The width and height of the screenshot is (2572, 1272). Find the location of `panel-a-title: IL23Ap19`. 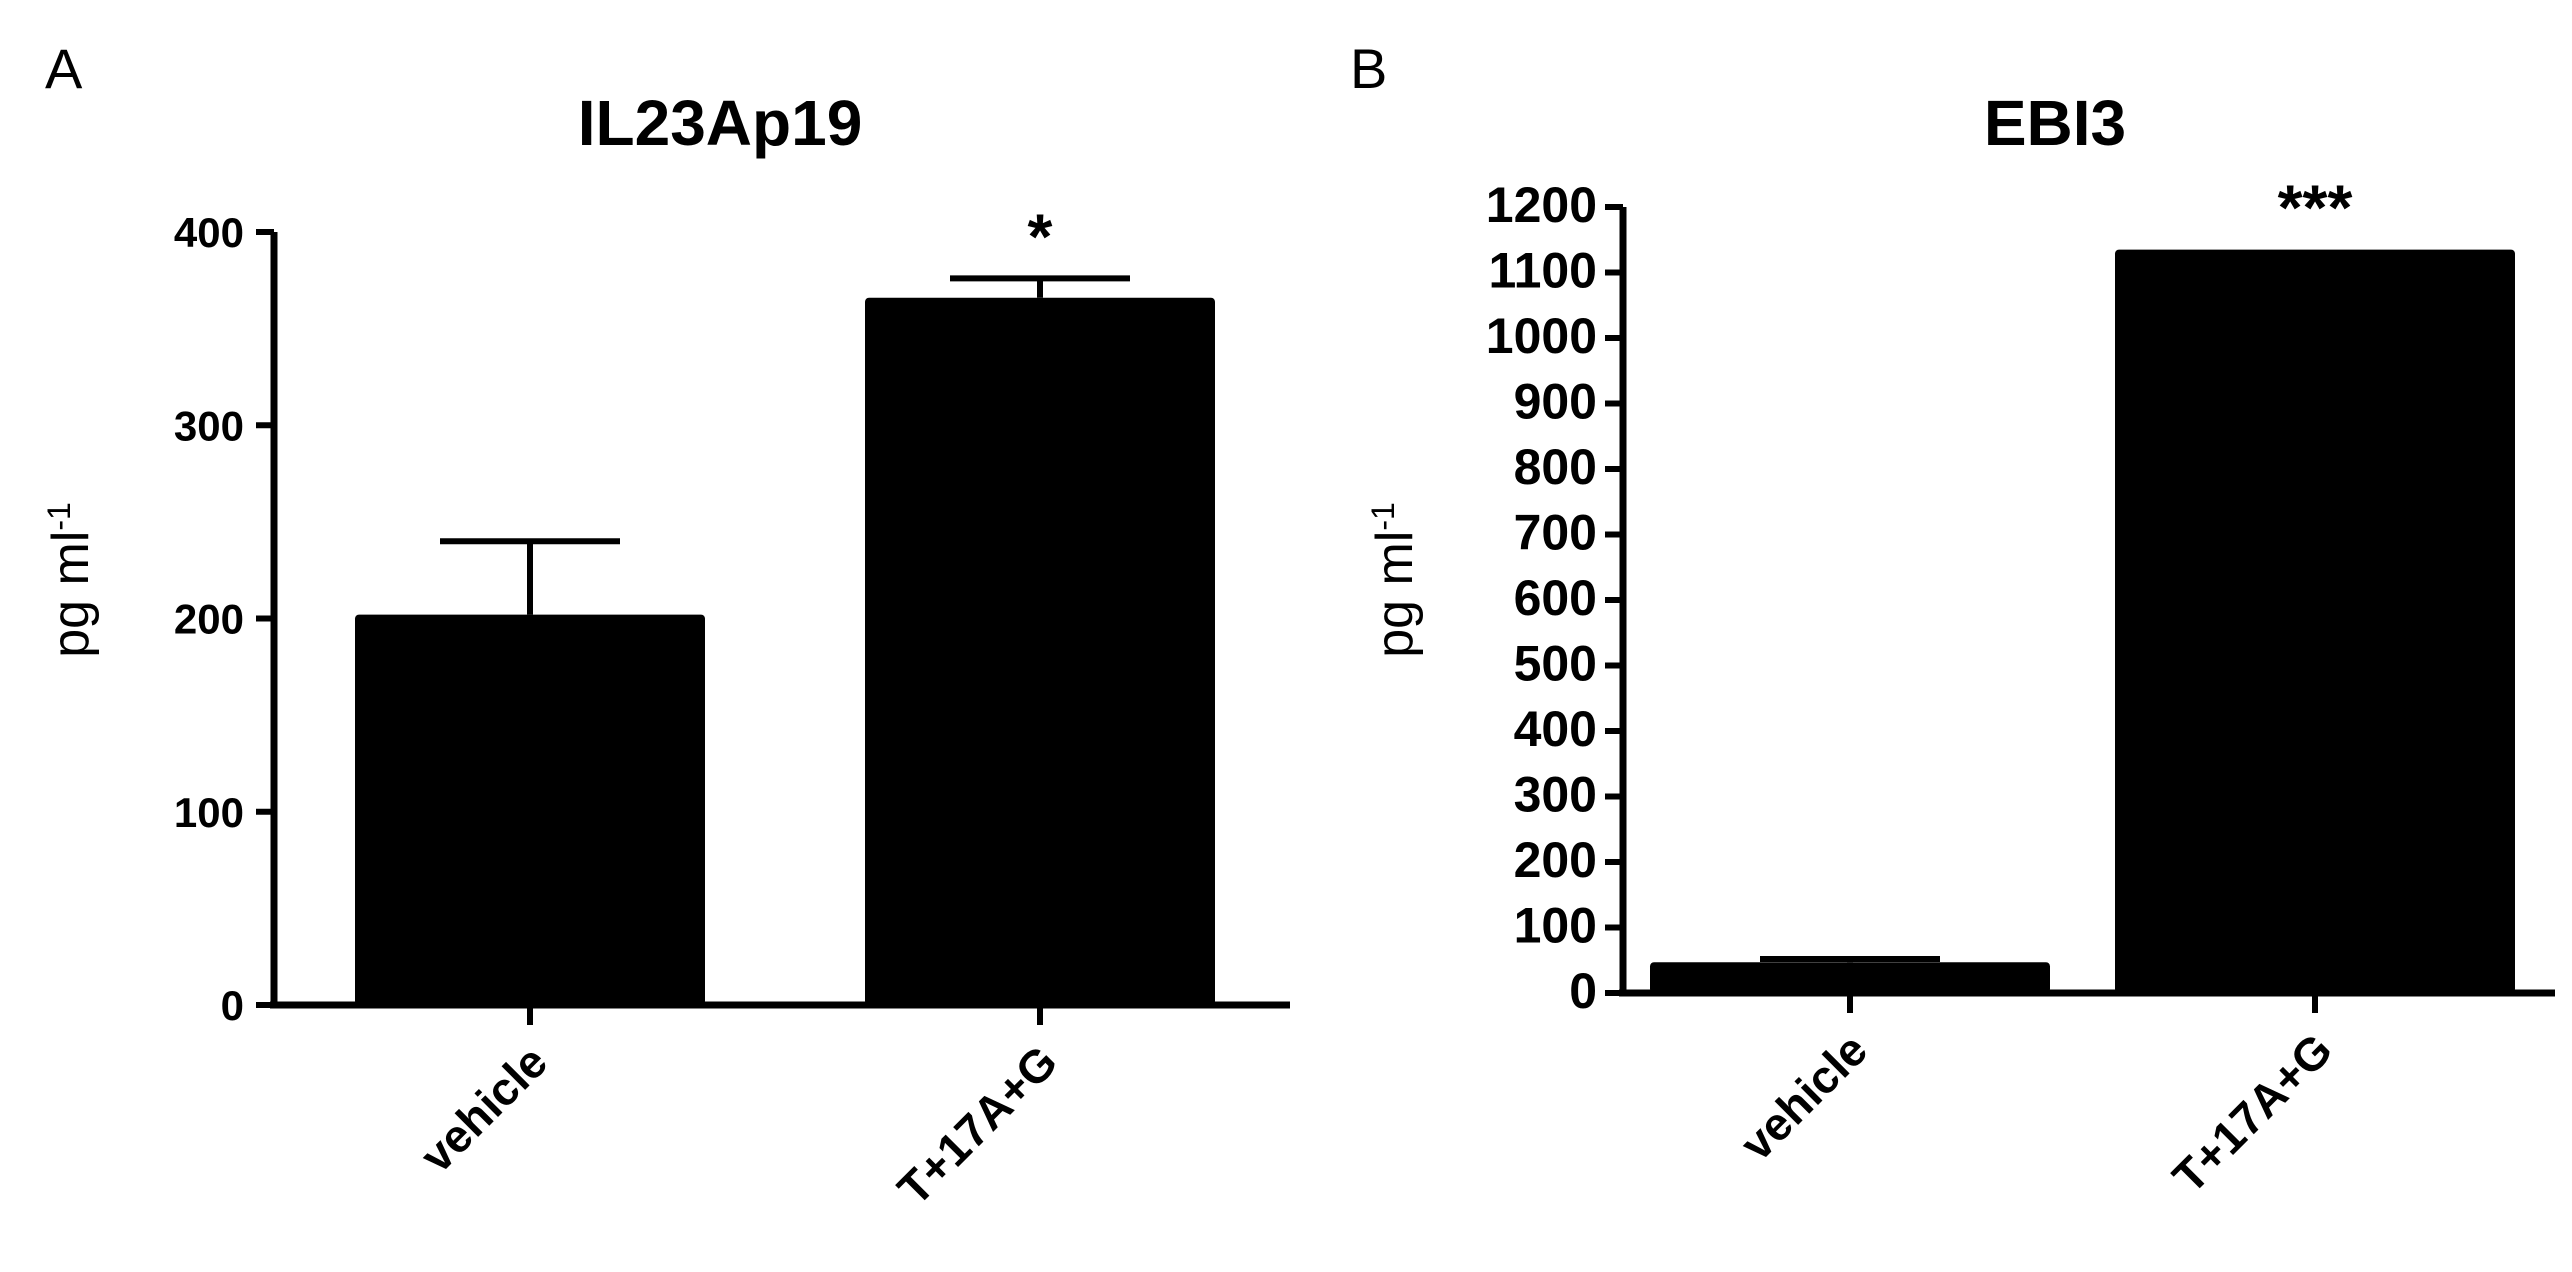

panel-a-title: IL23Ap19 is located at coordinates (720, 123).